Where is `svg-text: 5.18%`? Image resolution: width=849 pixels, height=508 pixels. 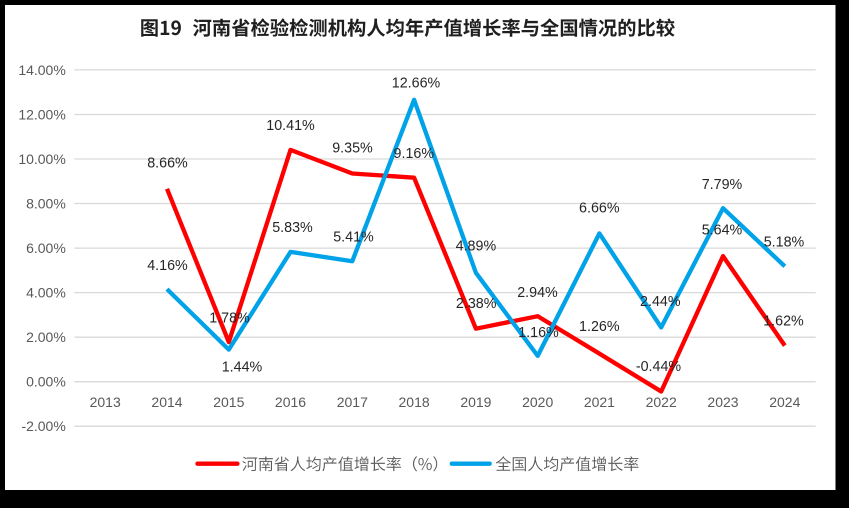 svg-text: 5.18% is located at coordinates (784, 243).